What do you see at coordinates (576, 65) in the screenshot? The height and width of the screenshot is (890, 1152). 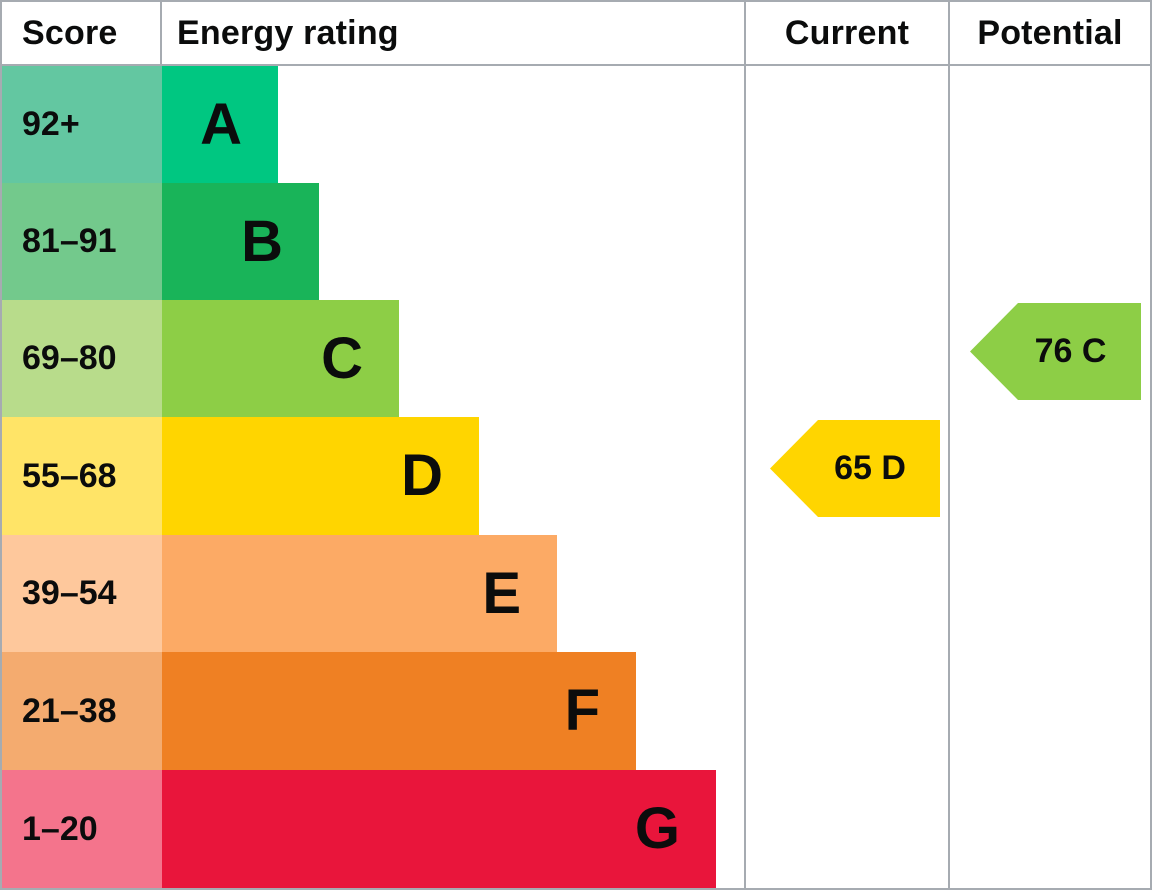 I see `header-divider-line` at bounding box center [576, 65].